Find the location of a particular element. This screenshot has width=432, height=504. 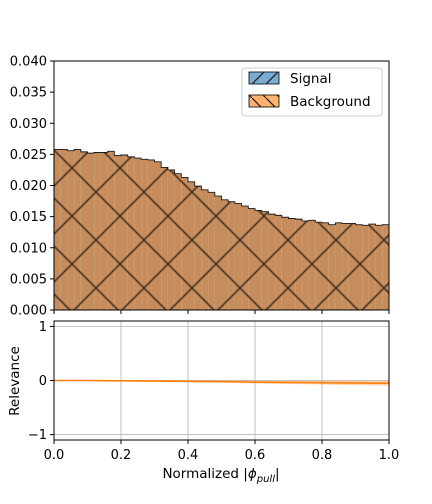

x-axis-label-phi: ϕ is located at coordinates (252, 474).